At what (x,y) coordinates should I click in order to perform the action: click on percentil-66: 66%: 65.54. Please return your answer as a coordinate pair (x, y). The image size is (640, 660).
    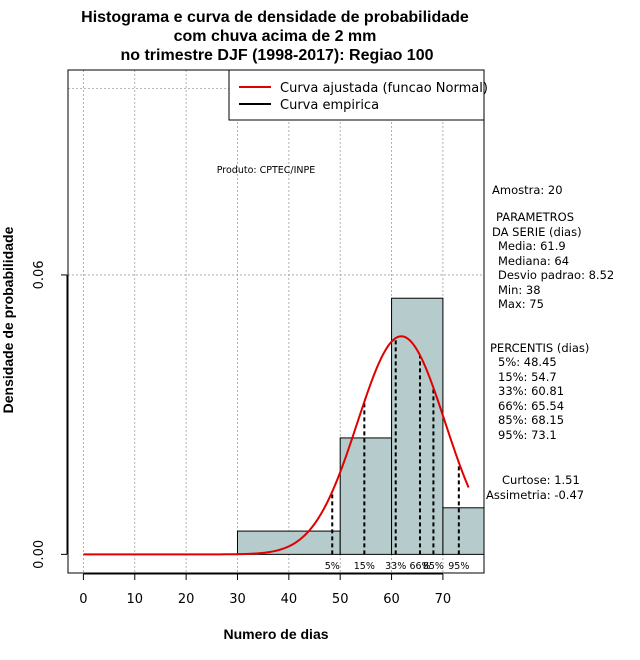
    Looking at the image, I should click on (531, 406).